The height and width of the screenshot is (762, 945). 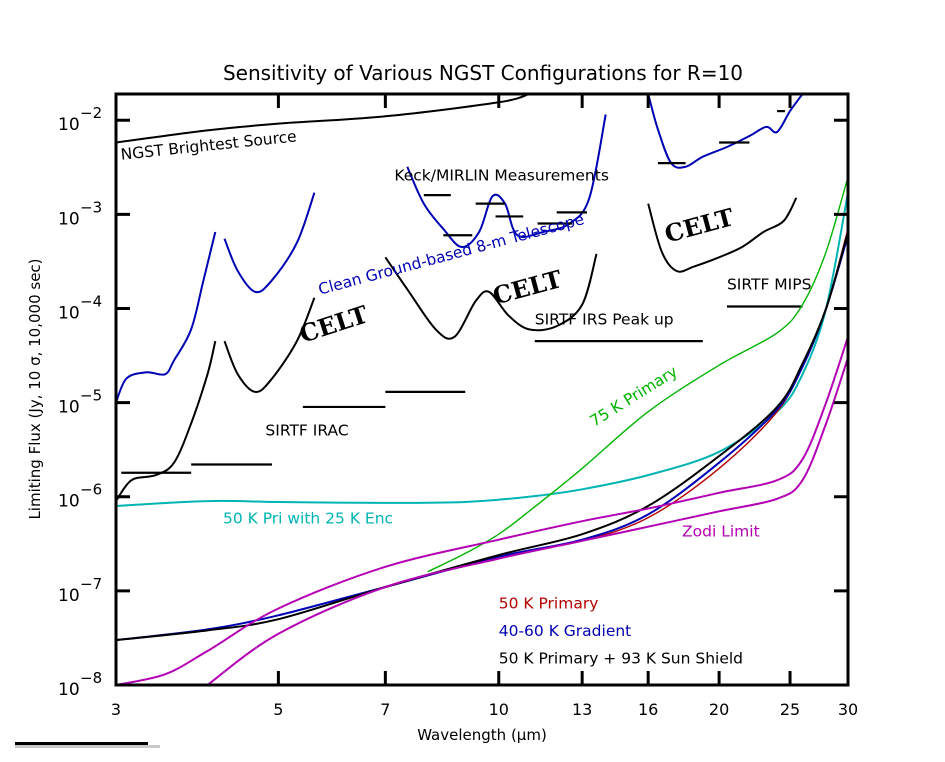 What do you see at coordinates (87, 746) in the screenshot?
I see `scrollbar-track` at bounding box center [87, 746].